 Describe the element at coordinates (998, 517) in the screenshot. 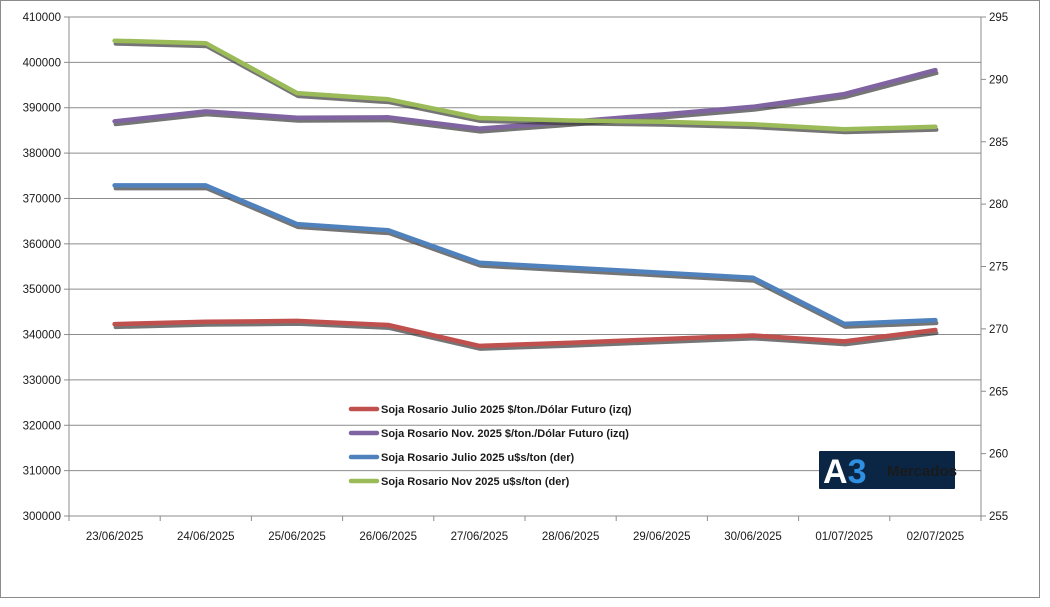

I see `y-right-tick-label: 255` at that location.